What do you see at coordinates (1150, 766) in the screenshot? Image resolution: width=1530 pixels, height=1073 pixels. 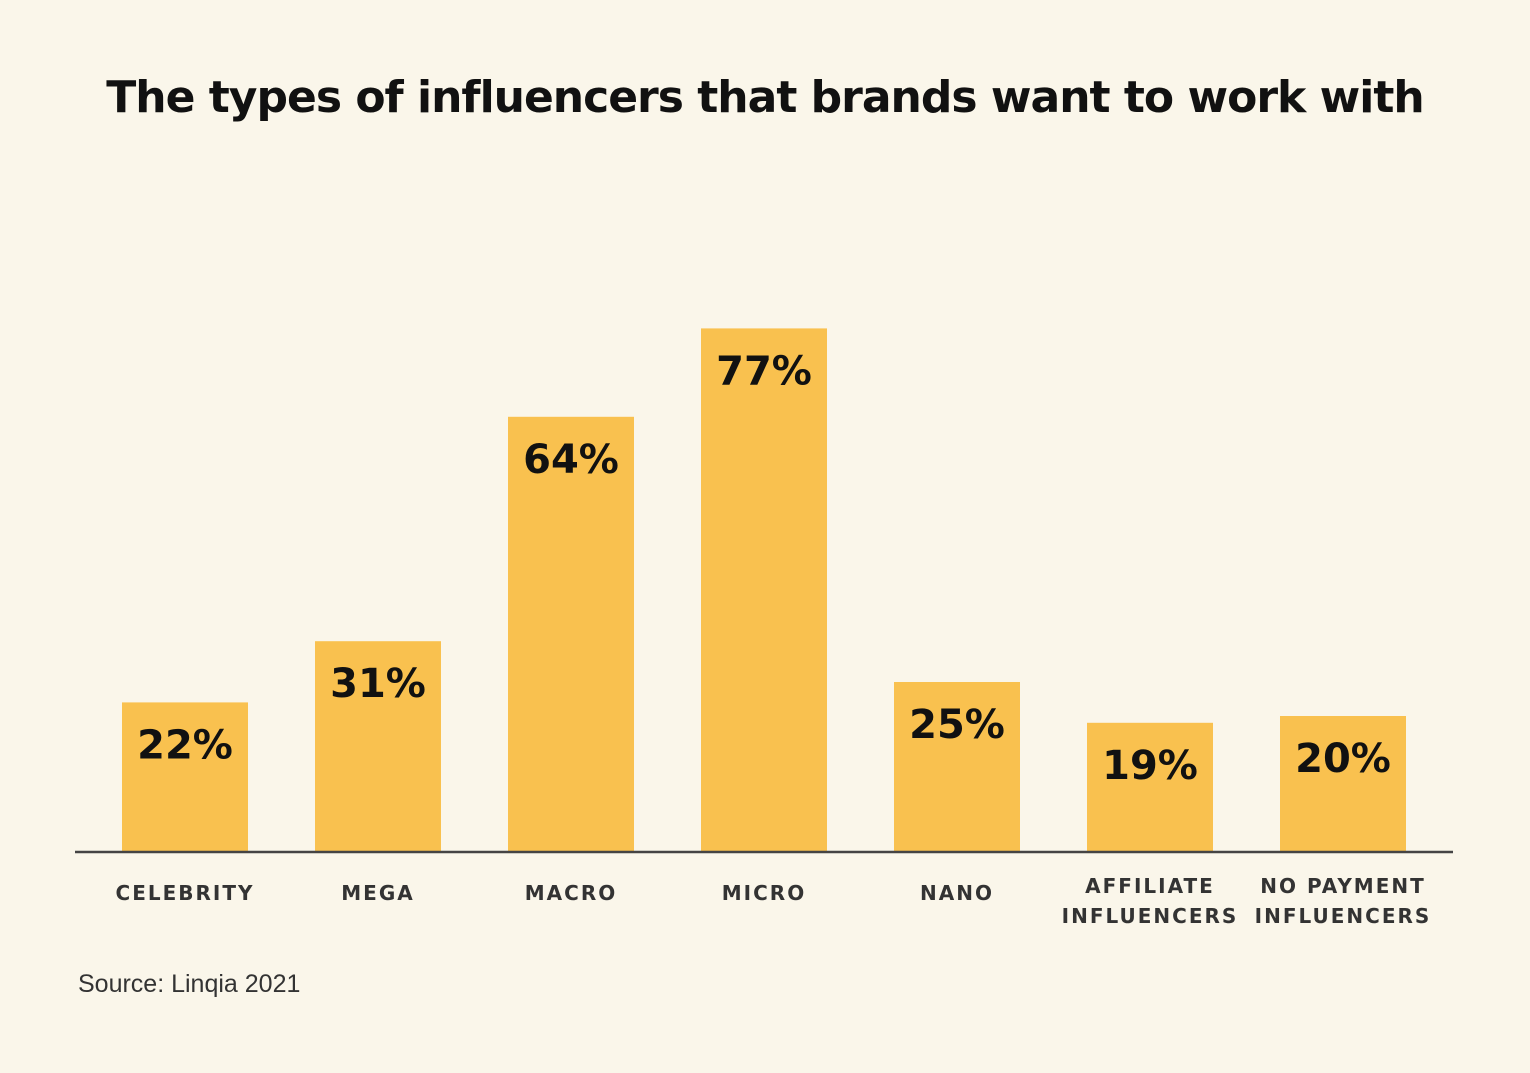 I see `bar-value-label: 19%` at bounding box center [1150, 766].